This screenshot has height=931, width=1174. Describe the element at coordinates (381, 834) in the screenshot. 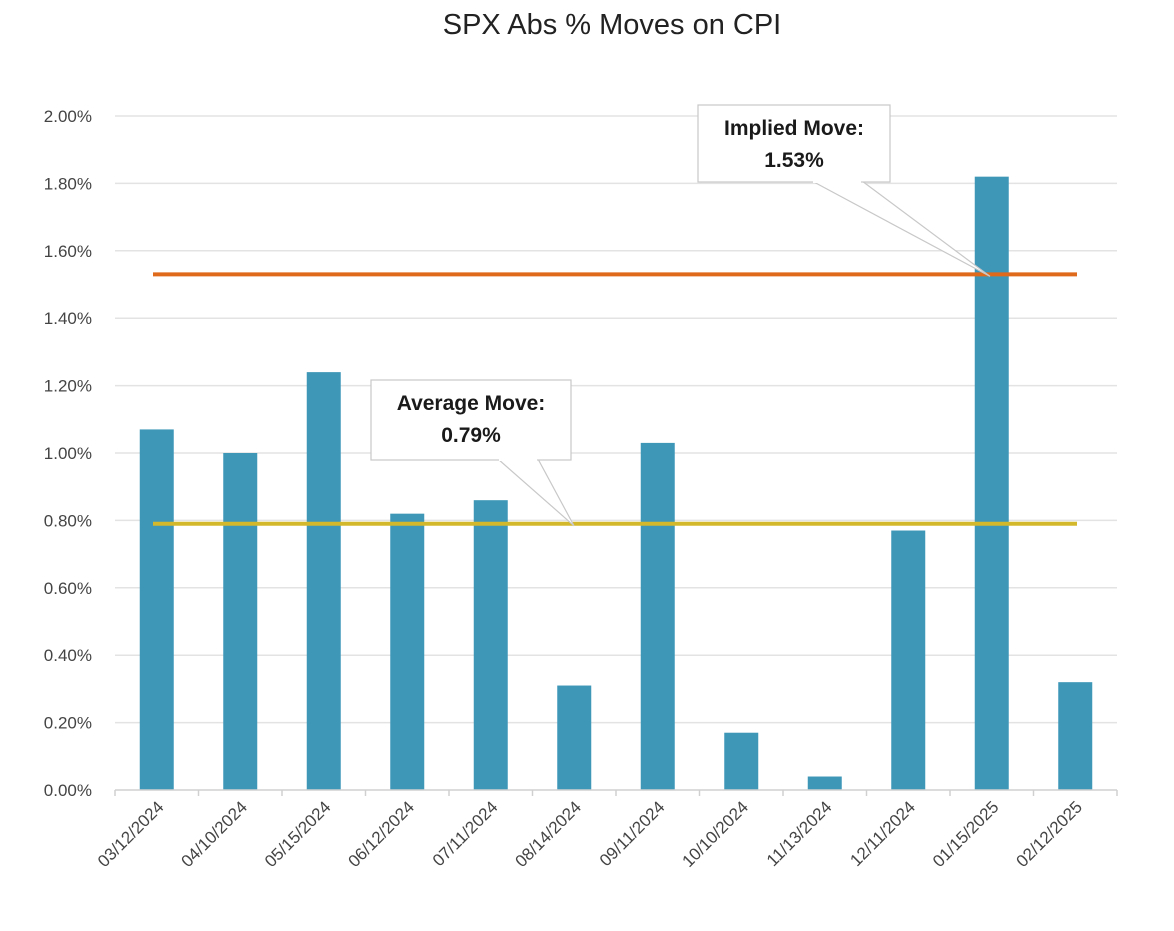

I see `x-tick-label: 06/12/2024` at that location.